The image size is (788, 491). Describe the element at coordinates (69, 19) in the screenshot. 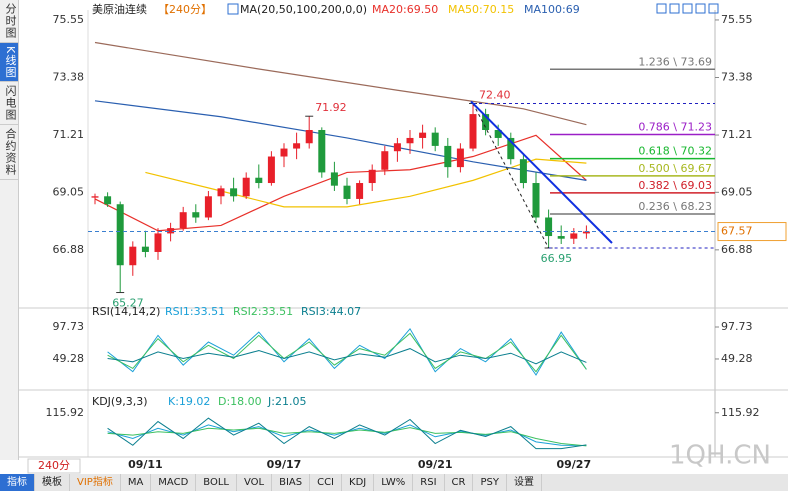

I see `y-tick-label: 75.55` at that location.